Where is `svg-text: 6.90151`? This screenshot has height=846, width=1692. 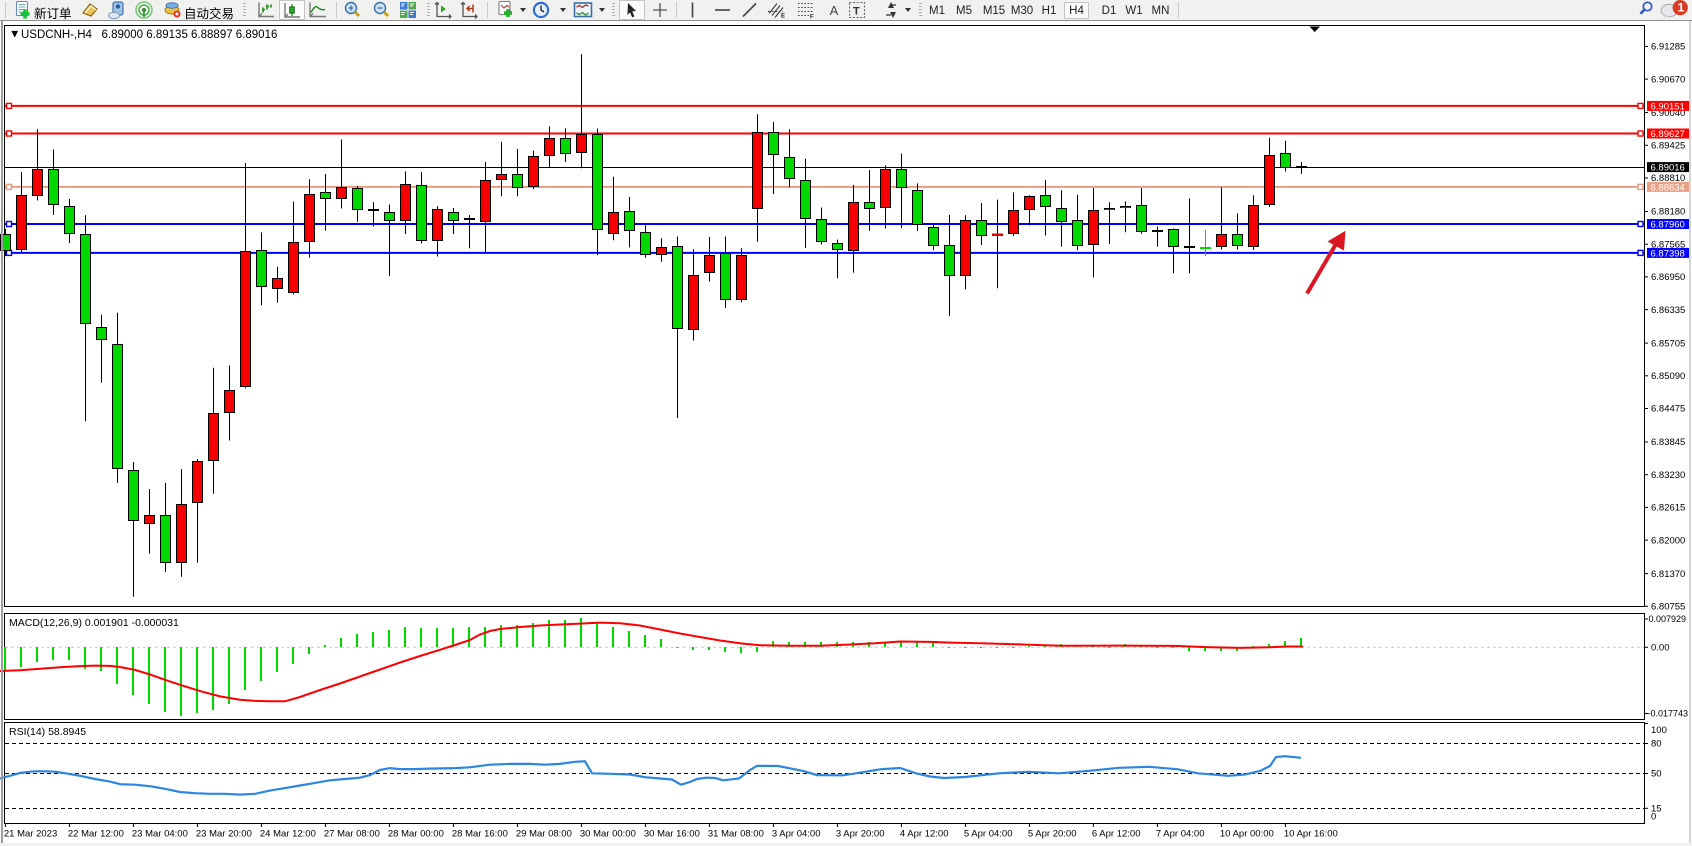 svg-text: 6.90151 is located at coordinates (1668, 106).